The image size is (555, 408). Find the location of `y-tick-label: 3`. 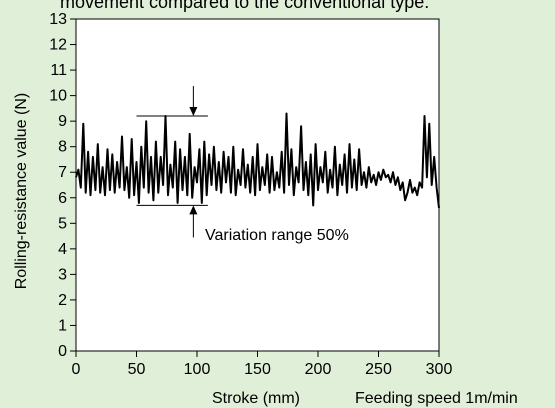

y-tick-label: 3 is located at coordinates (62, 274).